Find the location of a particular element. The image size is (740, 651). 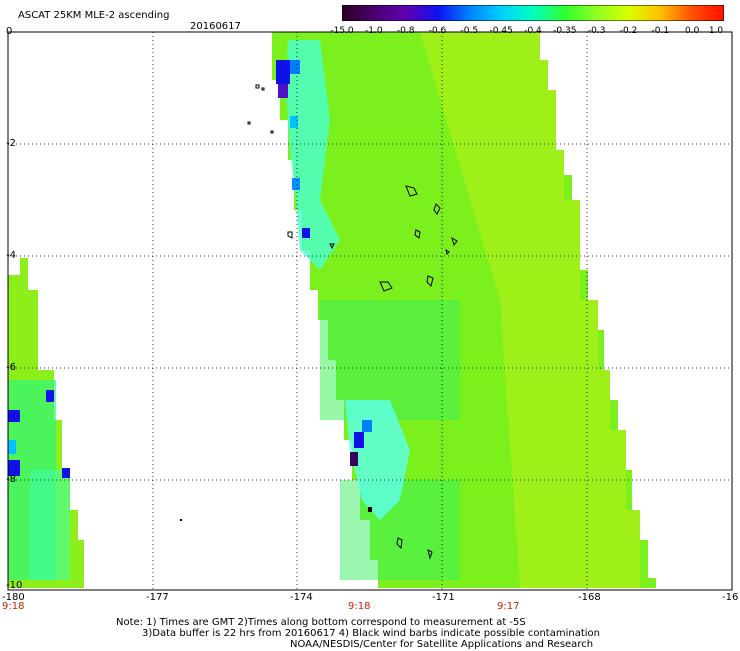

colorbar-label: -1.0 is located at coordinates (374, 31).